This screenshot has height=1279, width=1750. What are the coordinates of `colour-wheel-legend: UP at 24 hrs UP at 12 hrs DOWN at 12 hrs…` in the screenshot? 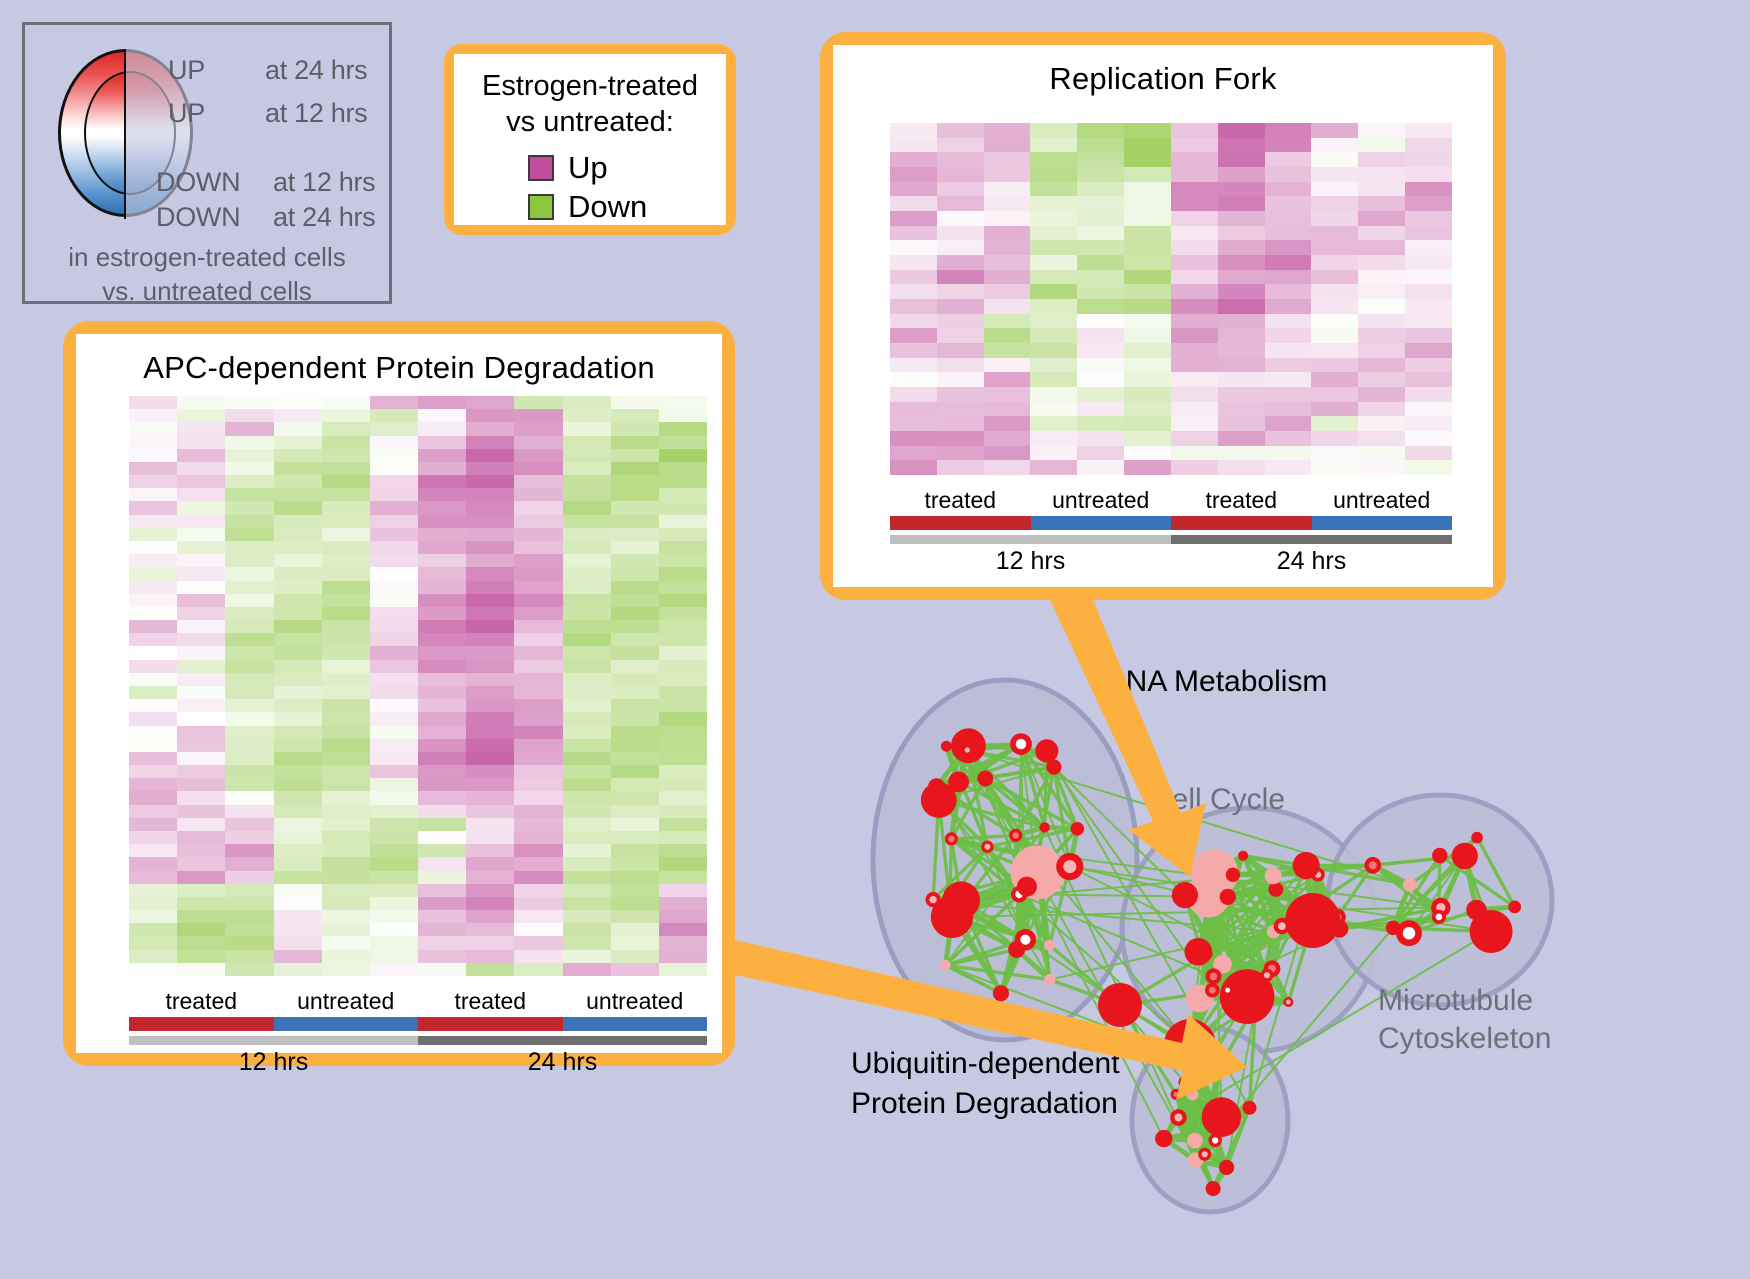 It's located at (207, 164).